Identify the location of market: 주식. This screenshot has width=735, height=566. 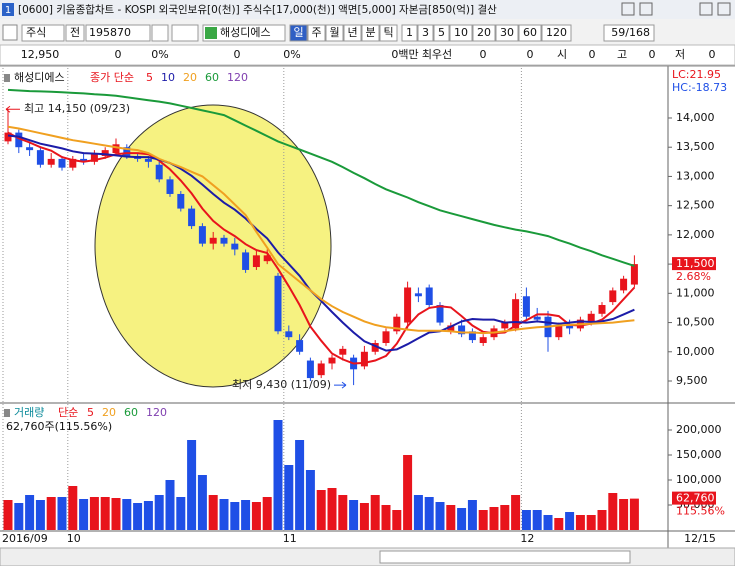
(36, 32).